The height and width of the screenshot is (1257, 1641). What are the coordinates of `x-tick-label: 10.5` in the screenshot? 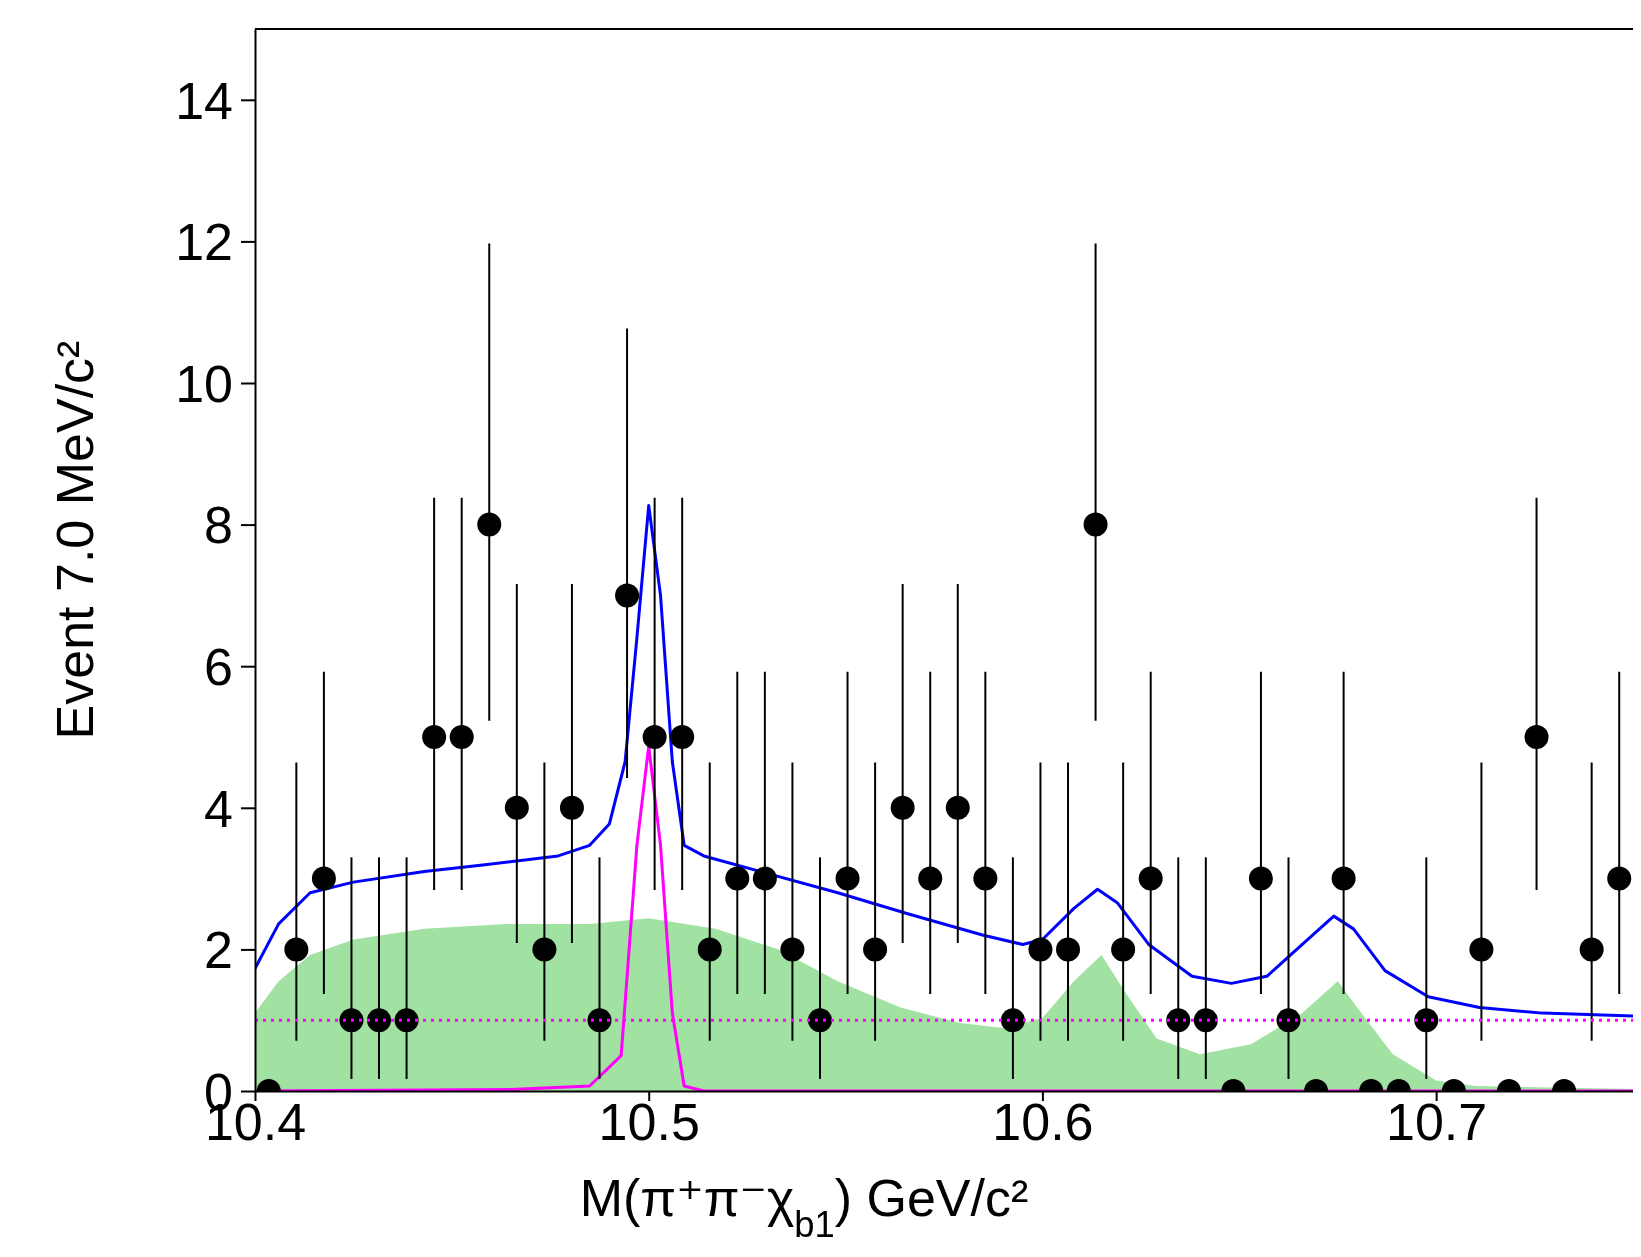 It's located at (649, 1121).